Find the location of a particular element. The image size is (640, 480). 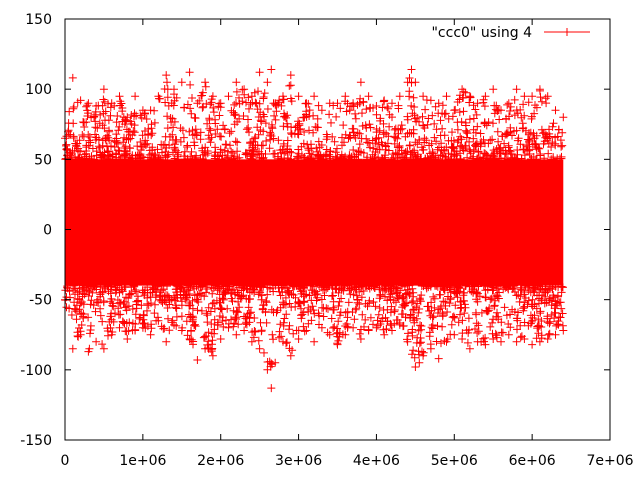

x-tick-label: 5e+06 is located at coordinates (454, 461).